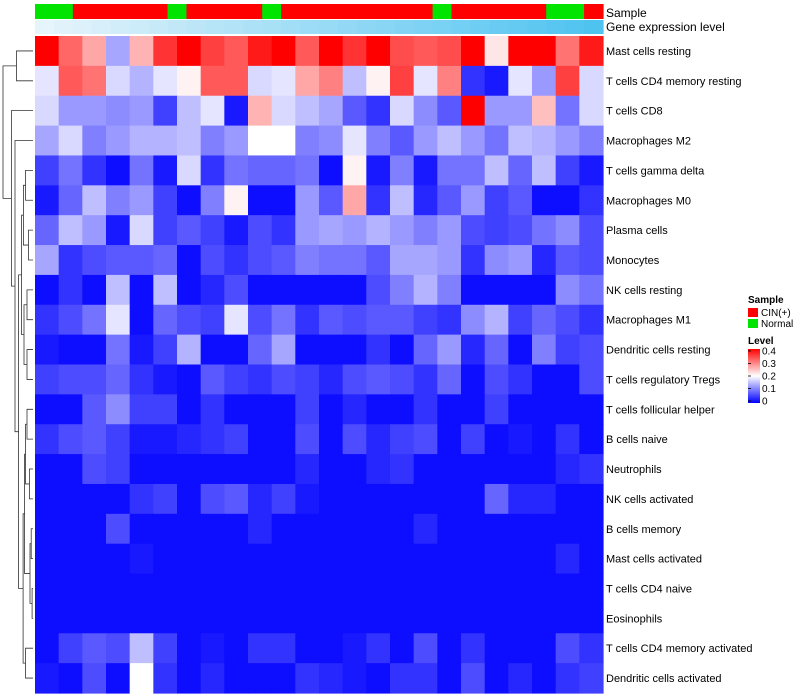 The height and width of the screenshot is (700, 800). I want to click on dendrogram-branch, so click(29, 305).